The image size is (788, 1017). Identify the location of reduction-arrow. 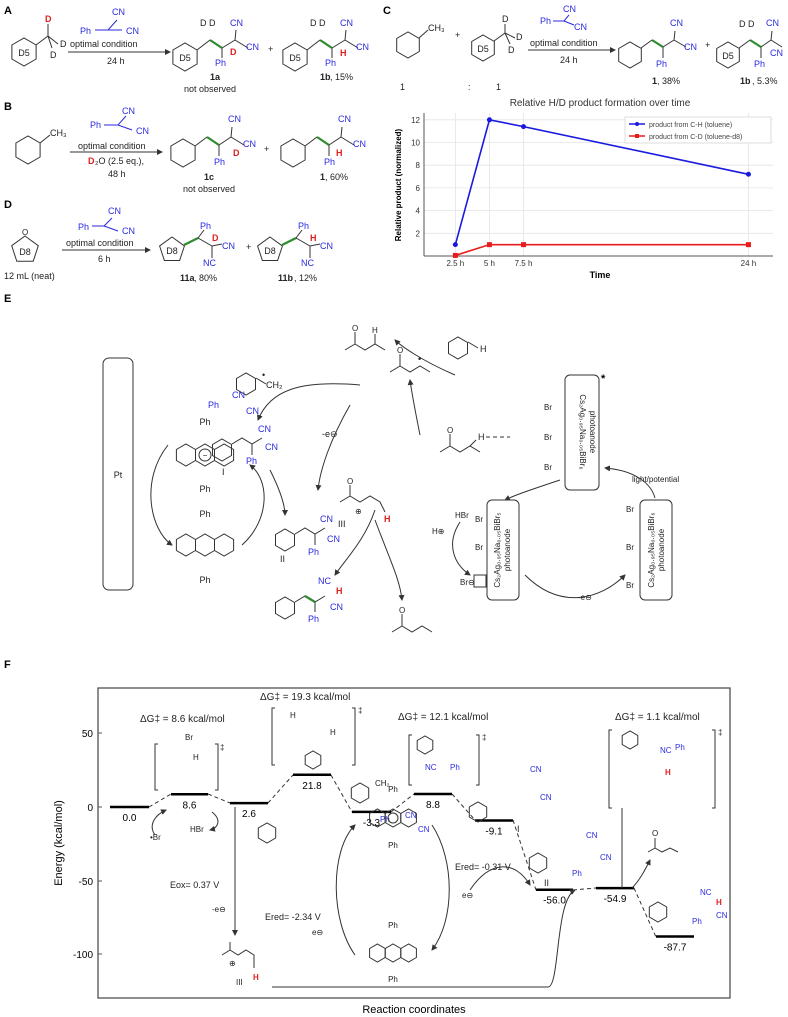
(500, 878).